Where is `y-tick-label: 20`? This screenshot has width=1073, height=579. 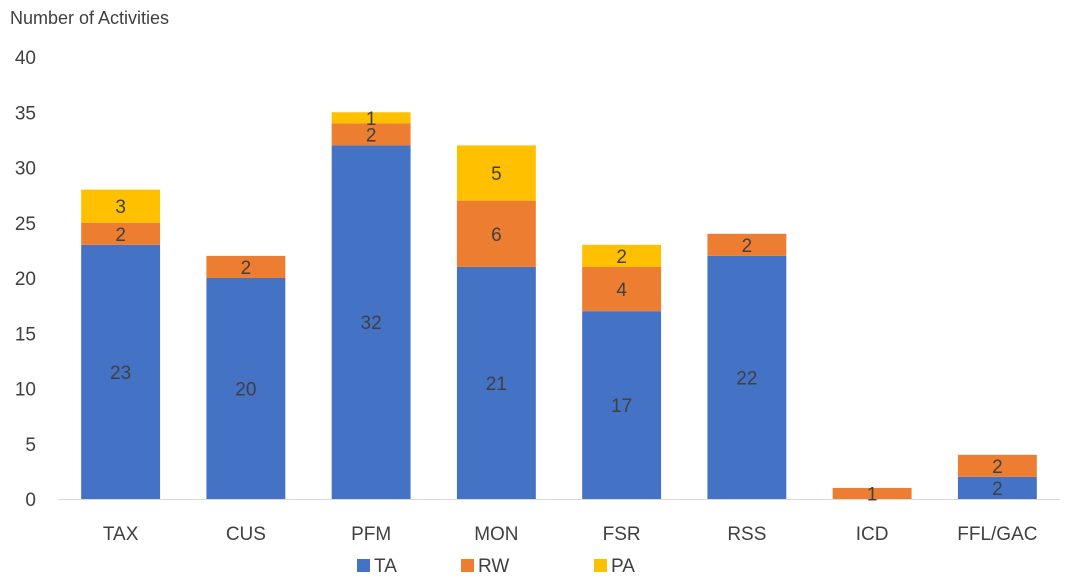
y-tick-label: 20 is located at coordinates (25, 279).